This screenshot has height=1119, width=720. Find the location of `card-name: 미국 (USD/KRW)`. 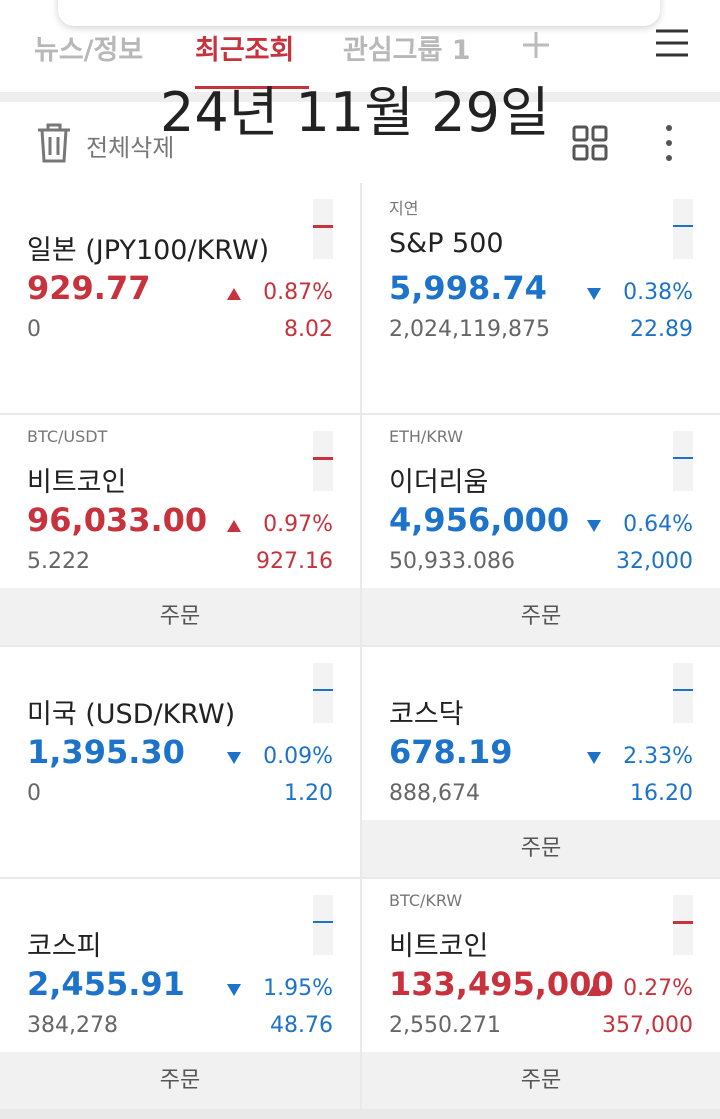

card-name: 미국 (USD/KRW) is located at coordinates (131, 714).